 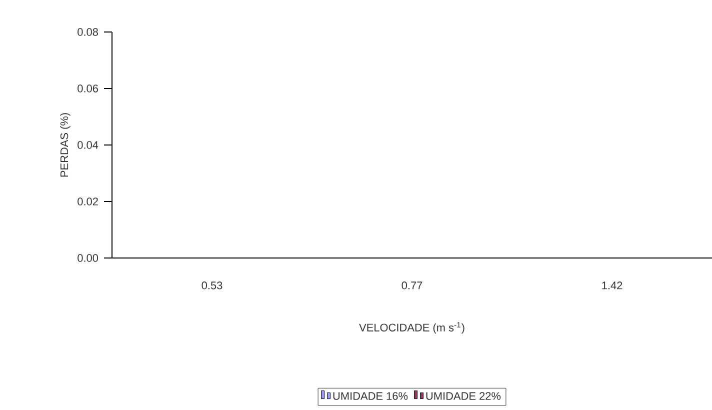 I want to click on y-tick-label: 0.02, so click(x=88, y=202).